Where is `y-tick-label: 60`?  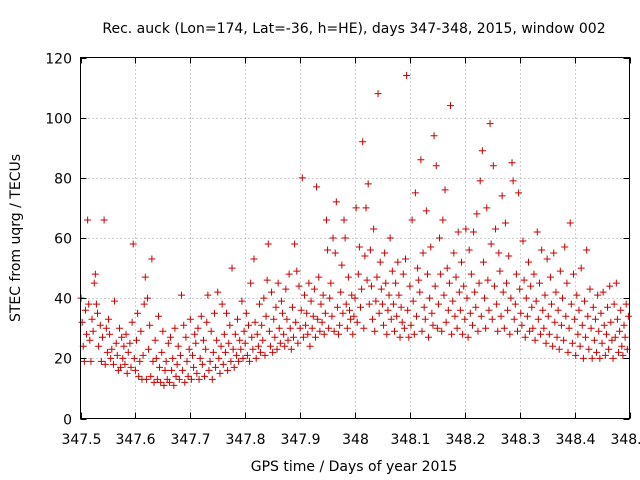 y-tick-label: 60 is located at coordinates (63, 240).